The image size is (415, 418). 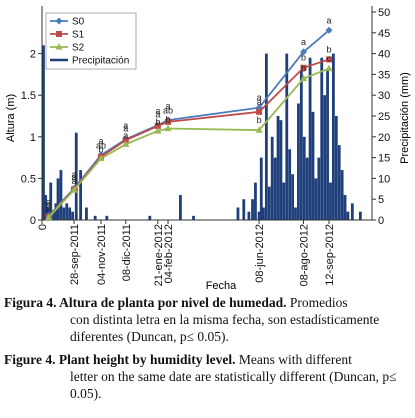 I want to click on marker-diamond, so click(x=304, y=52).